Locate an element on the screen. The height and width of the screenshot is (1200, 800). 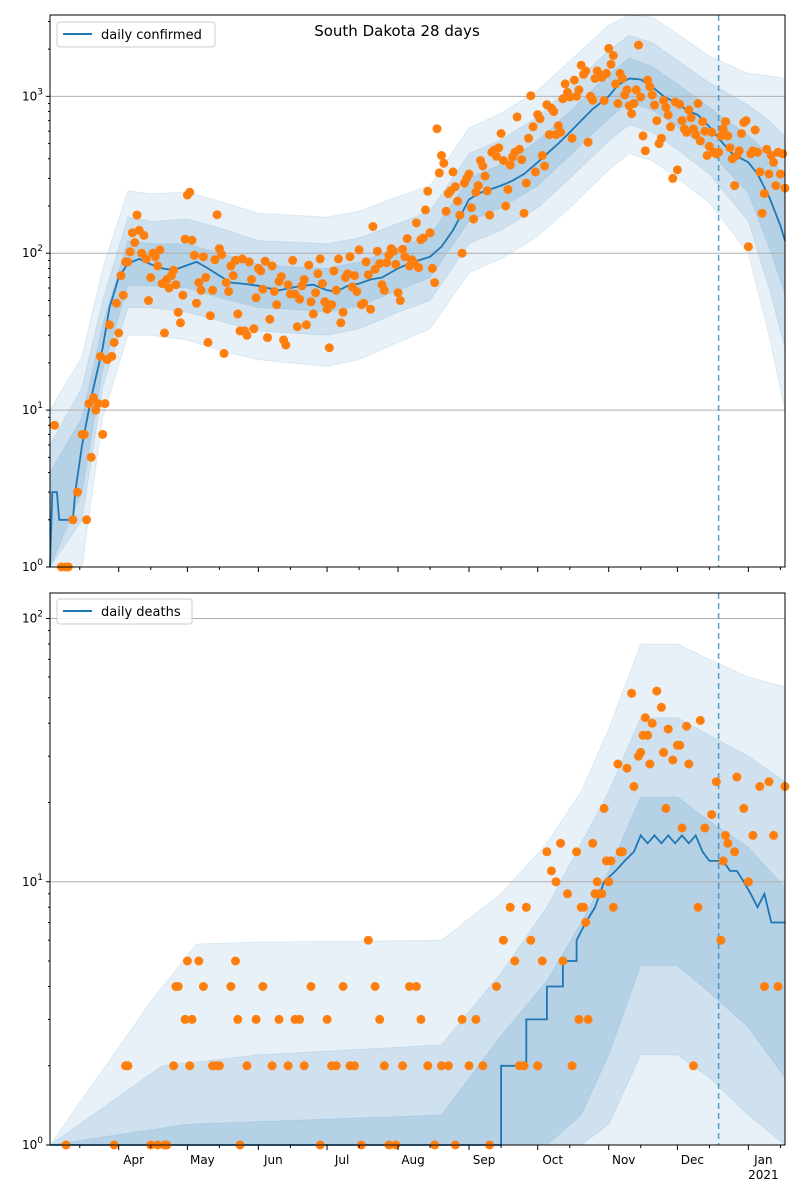
chart-2-x-tick-label: Aug is located at coordinates (412, 1160).